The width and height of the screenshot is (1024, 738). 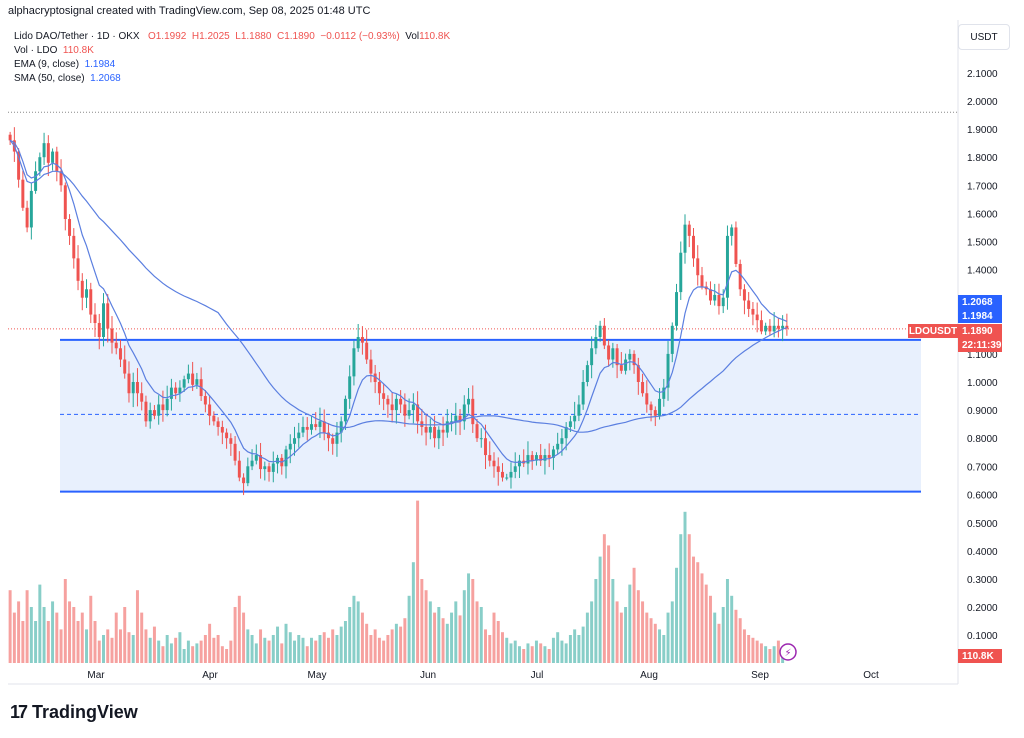 I want to click on countdown-tag: 22:11:39, so click(x=982, y=345).